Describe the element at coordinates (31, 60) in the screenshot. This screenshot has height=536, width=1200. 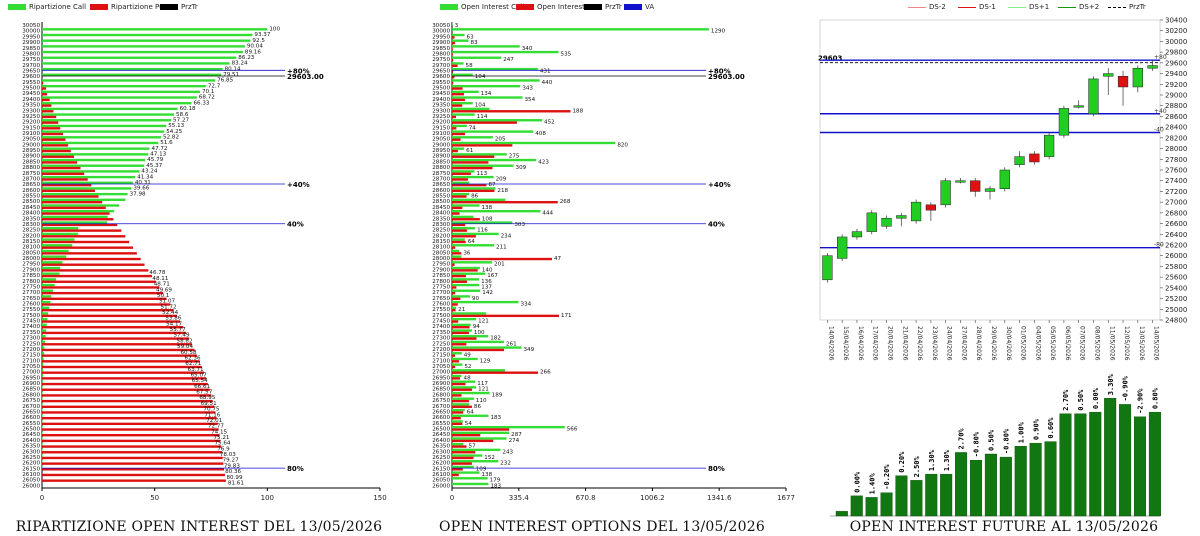
I see `strike-label: 29750` at that location.